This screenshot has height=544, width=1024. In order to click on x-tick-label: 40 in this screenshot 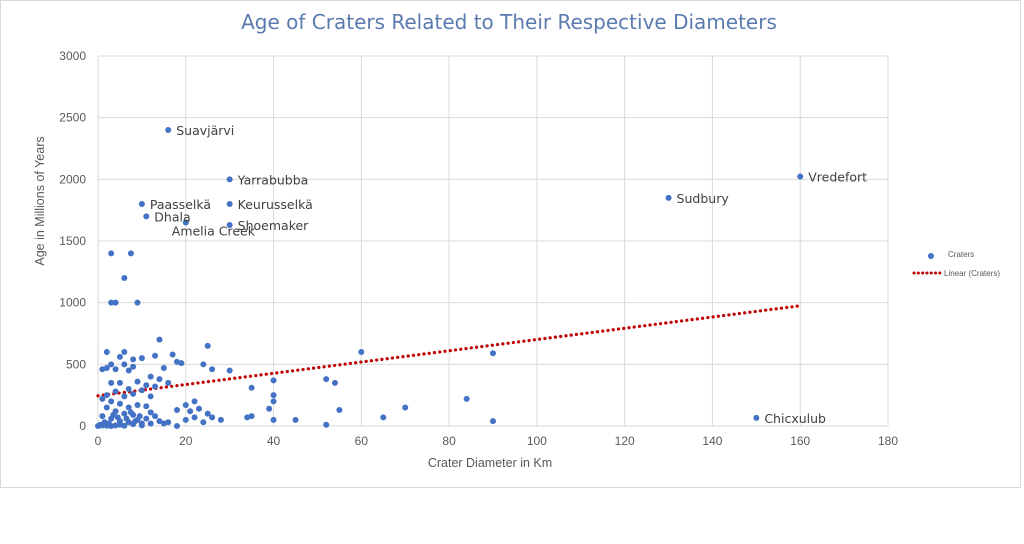, I will do `click(274, 441)`.